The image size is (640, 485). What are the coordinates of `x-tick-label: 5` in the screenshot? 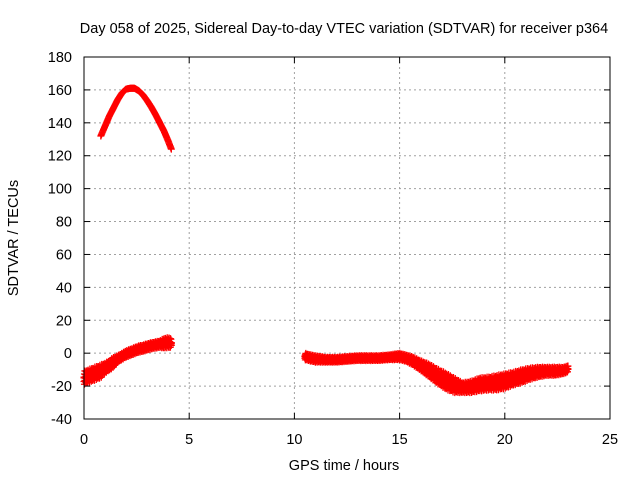 It's located at (189, 440).